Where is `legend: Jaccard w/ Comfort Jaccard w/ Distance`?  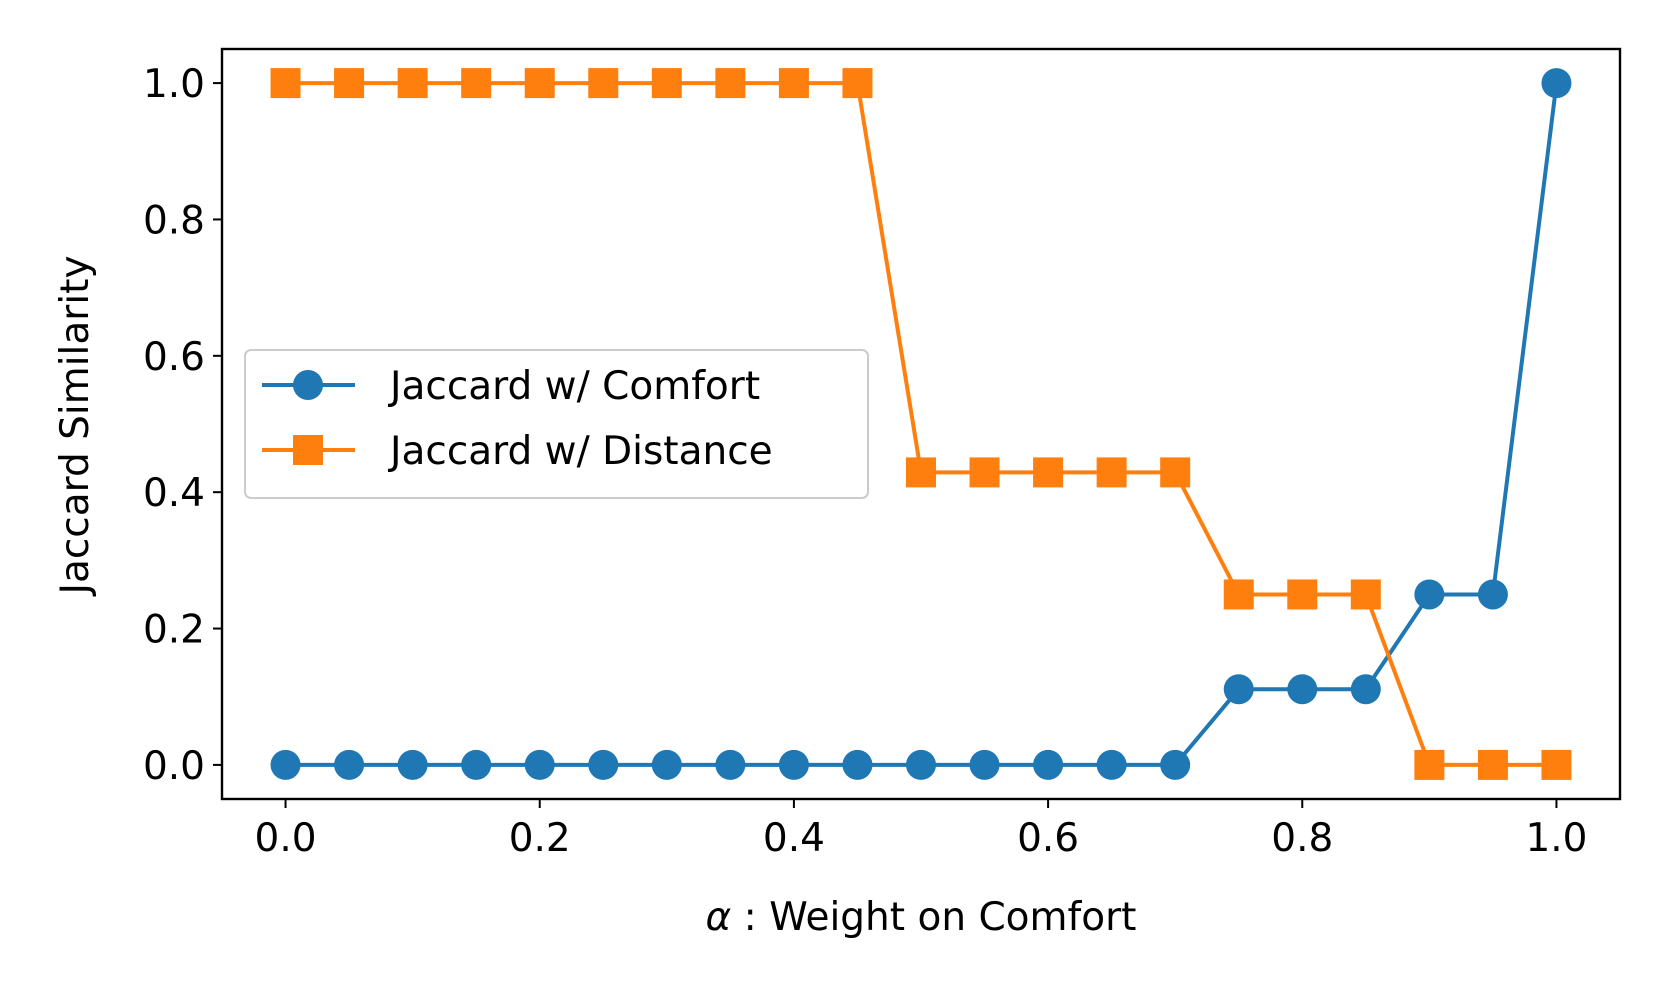 legend: Jaccard w/ Comfort Jaccard w/ Distance is located at coordinates (556, 424).